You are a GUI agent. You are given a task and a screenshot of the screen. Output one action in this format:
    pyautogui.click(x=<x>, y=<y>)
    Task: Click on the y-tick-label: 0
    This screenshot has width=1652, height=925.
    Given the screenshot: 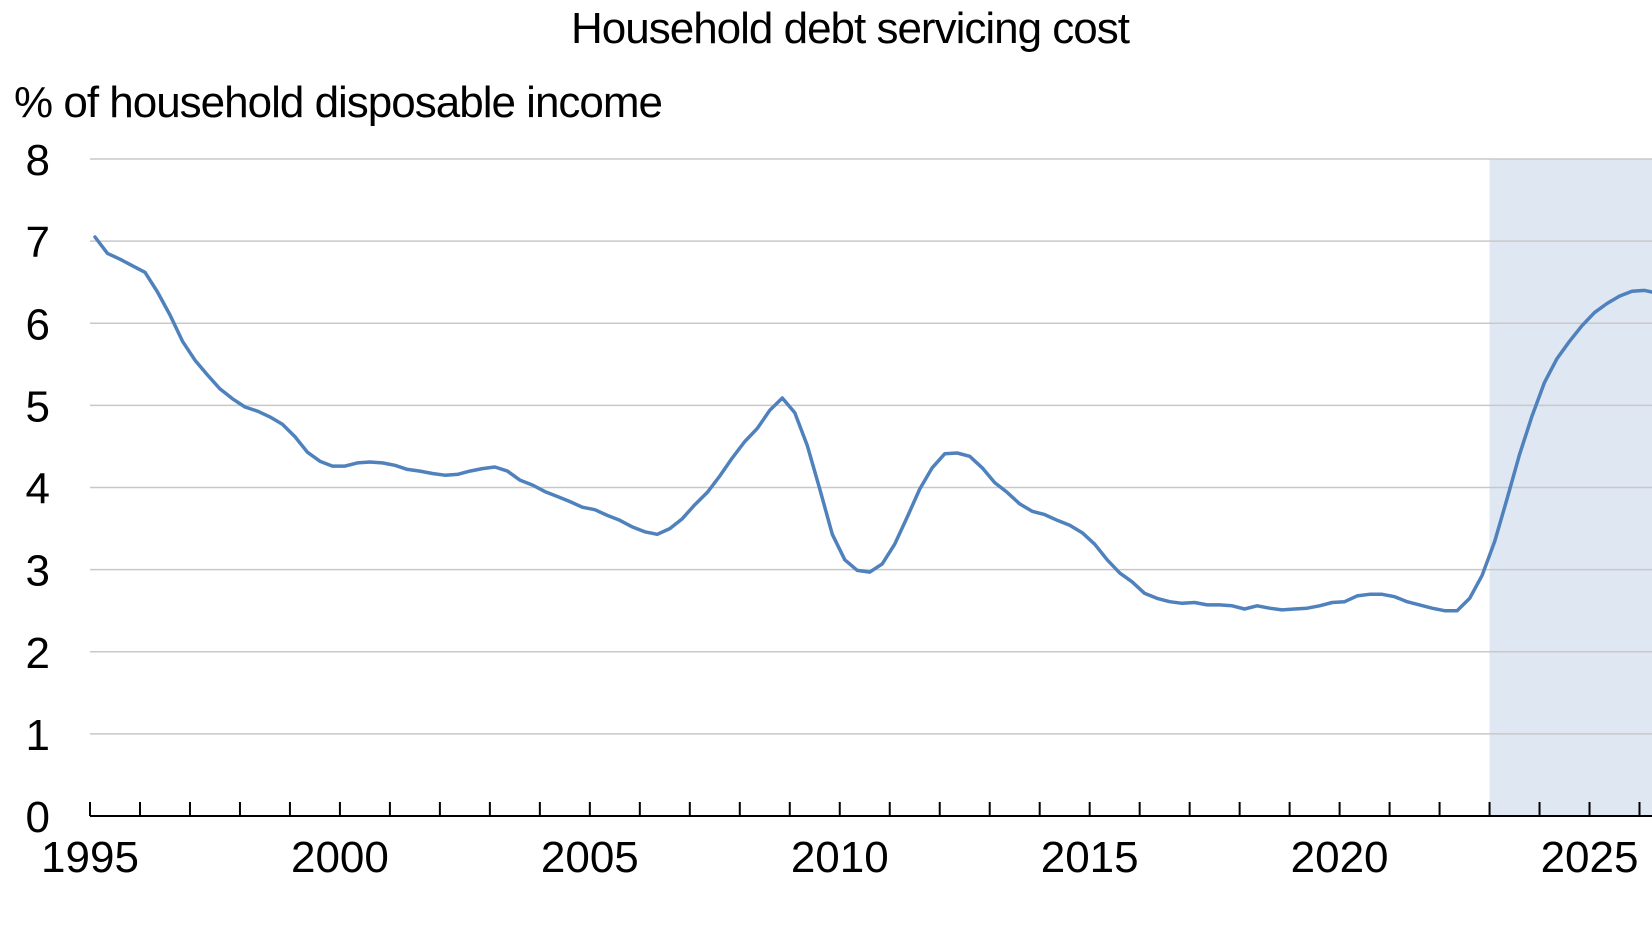 What is the action you would take?
    pyautogui.click(x=38, y=817)
    